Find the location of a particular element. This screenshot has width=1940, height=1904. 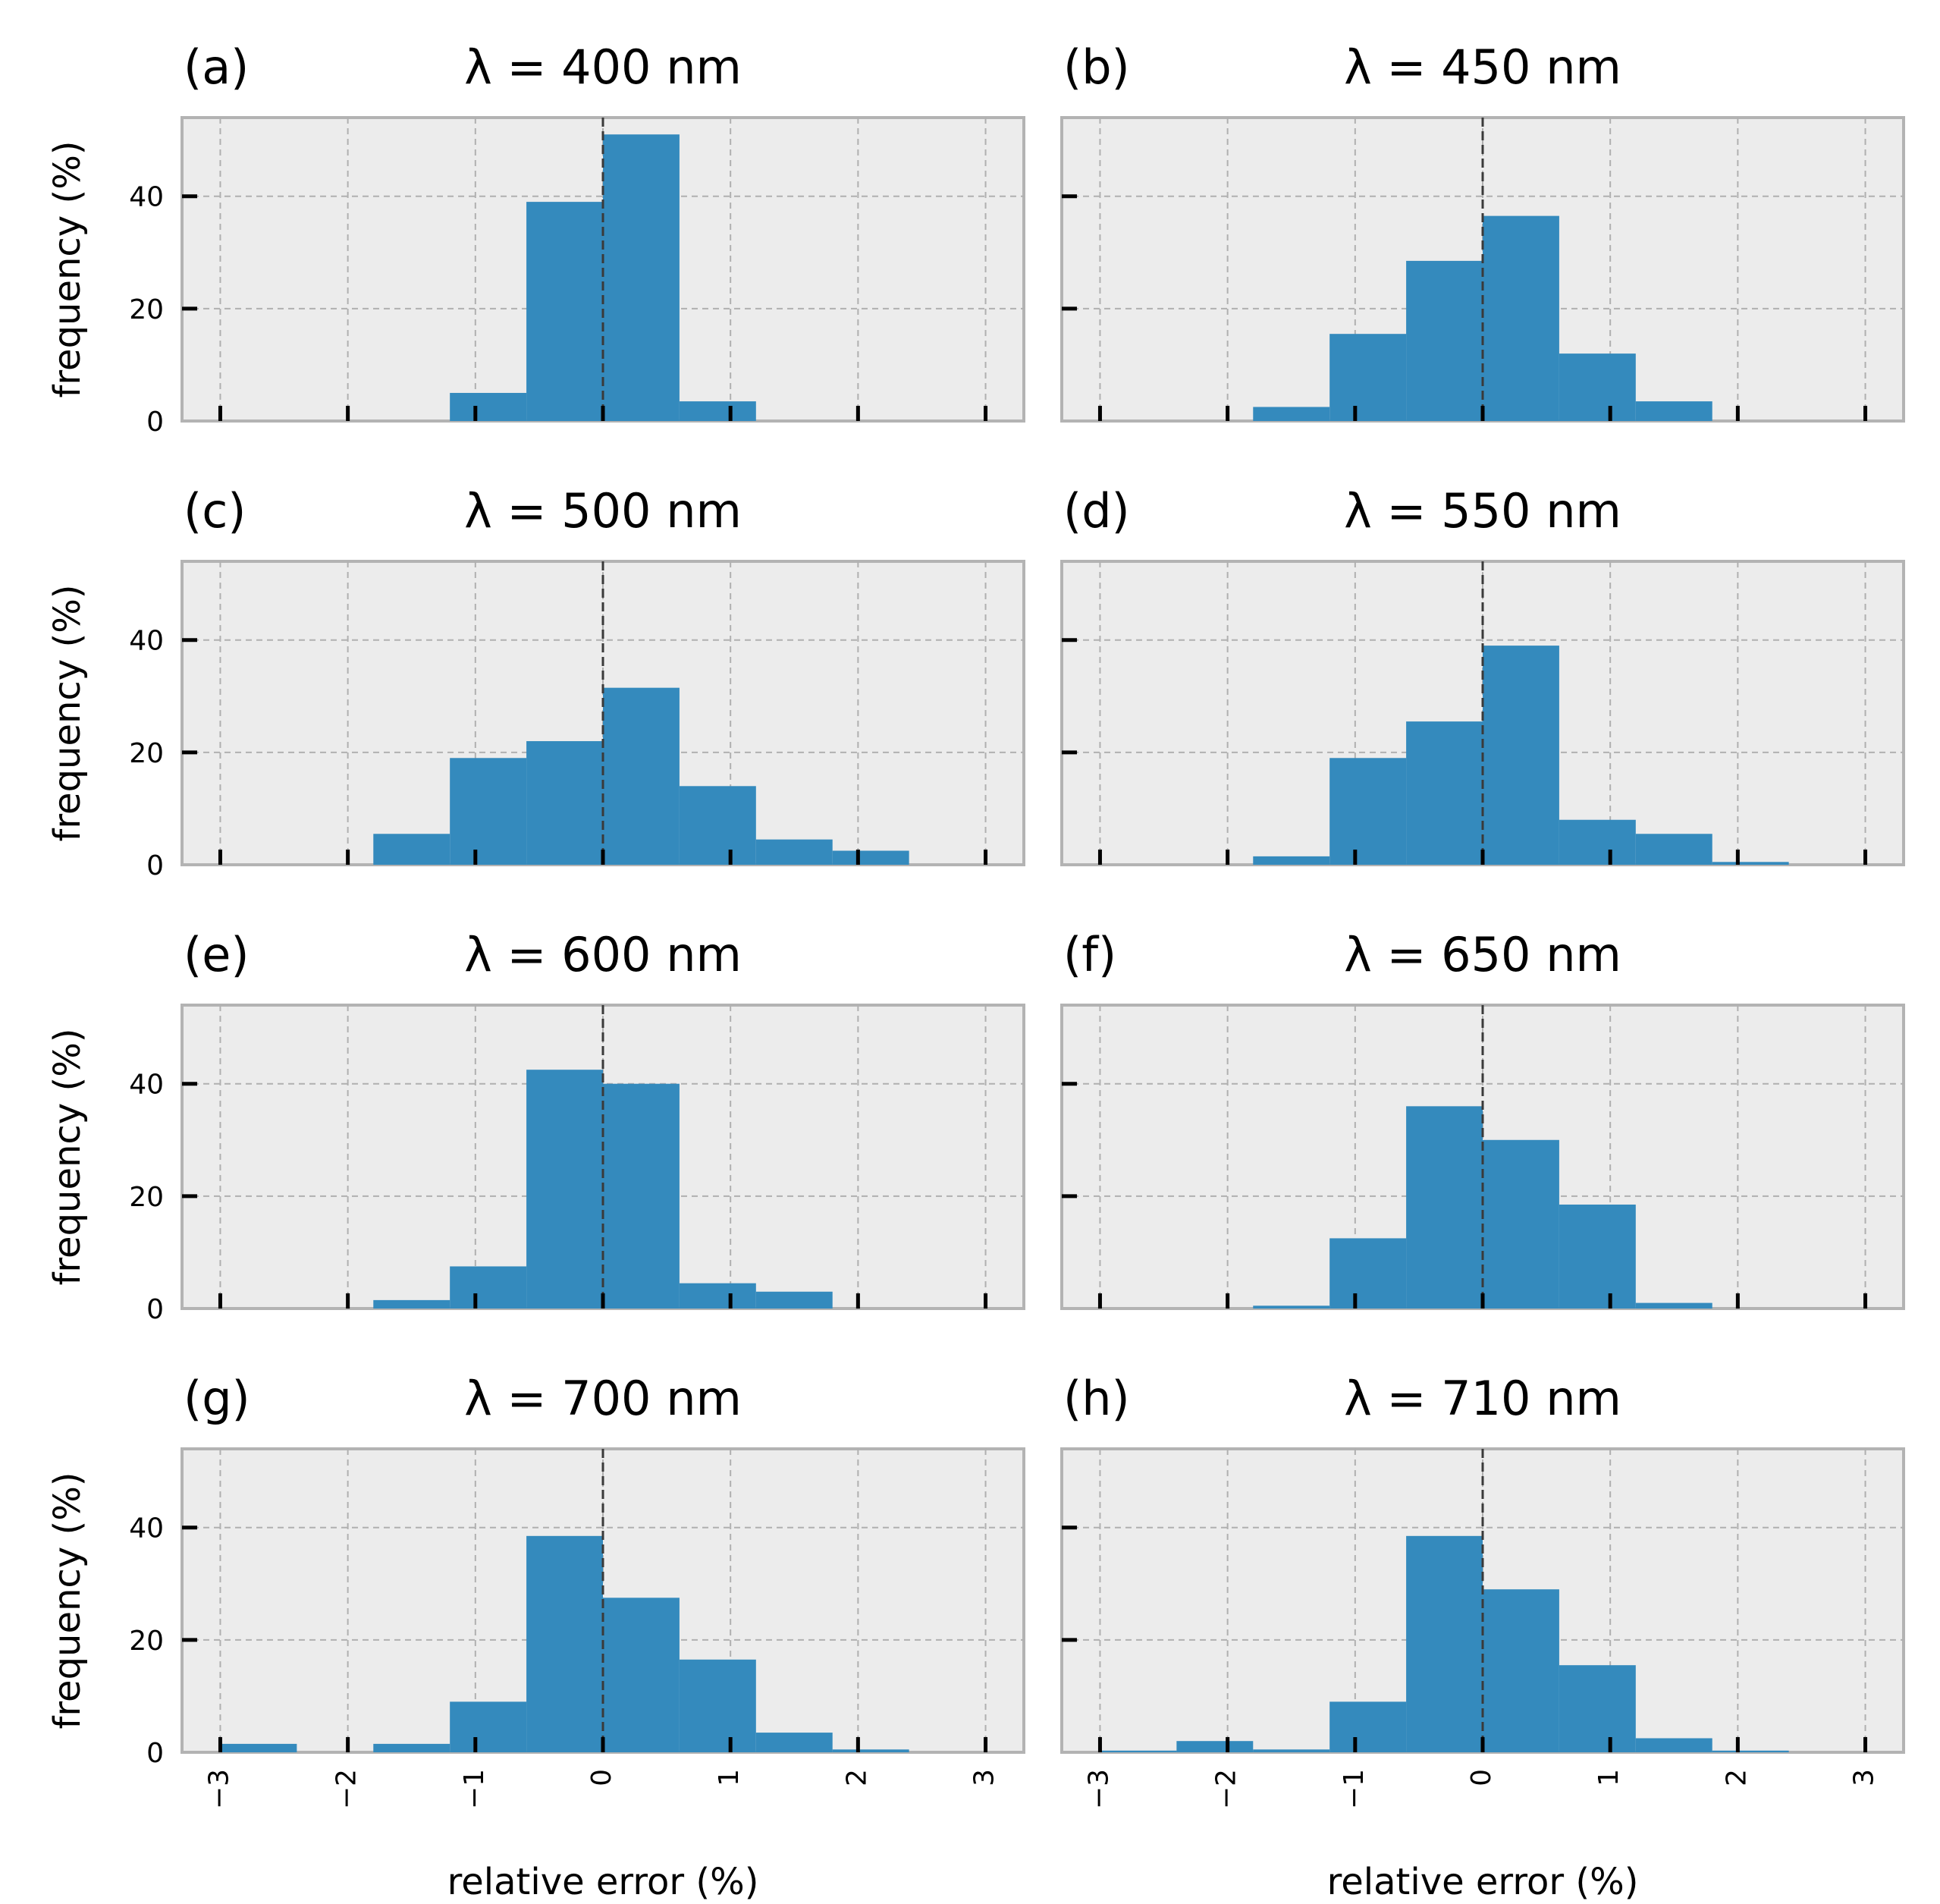

panel-title: λ = 600 nm is located at coordinates (603, 954).